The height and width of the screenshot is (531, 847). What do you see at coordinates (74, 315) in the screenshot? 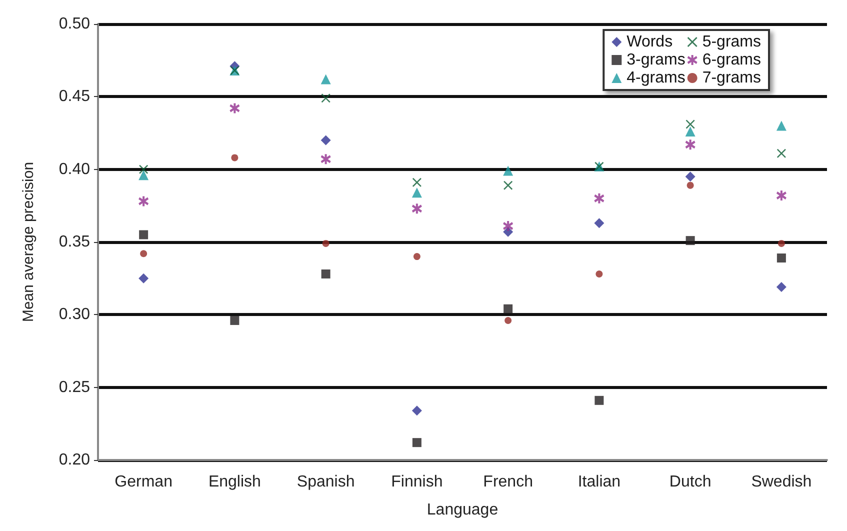
I see `y-tick-label: 0.30` at bounding box center [74, 315].